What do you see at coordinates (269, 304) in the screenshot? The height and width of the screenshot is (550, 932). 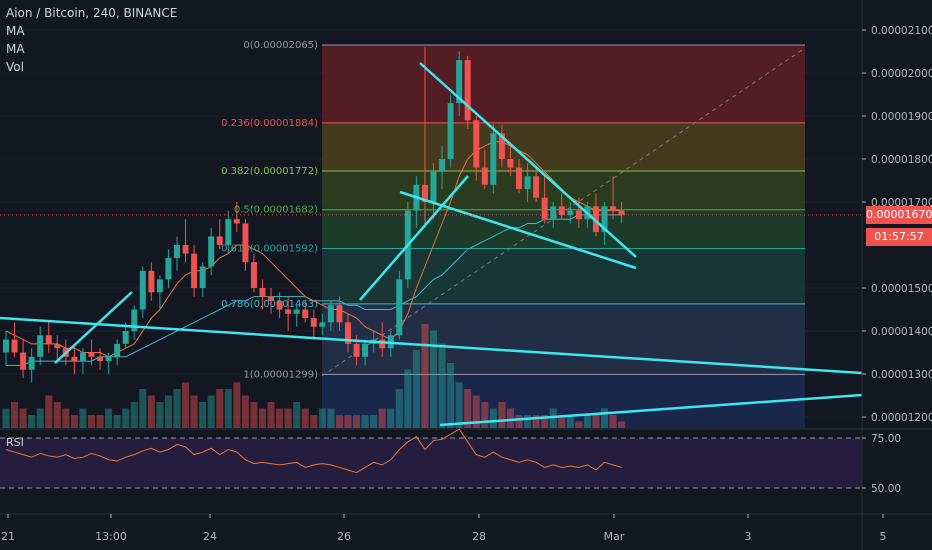 I see `fib-label: 0.786(0.00001463)` at bounding box center [269, 304].